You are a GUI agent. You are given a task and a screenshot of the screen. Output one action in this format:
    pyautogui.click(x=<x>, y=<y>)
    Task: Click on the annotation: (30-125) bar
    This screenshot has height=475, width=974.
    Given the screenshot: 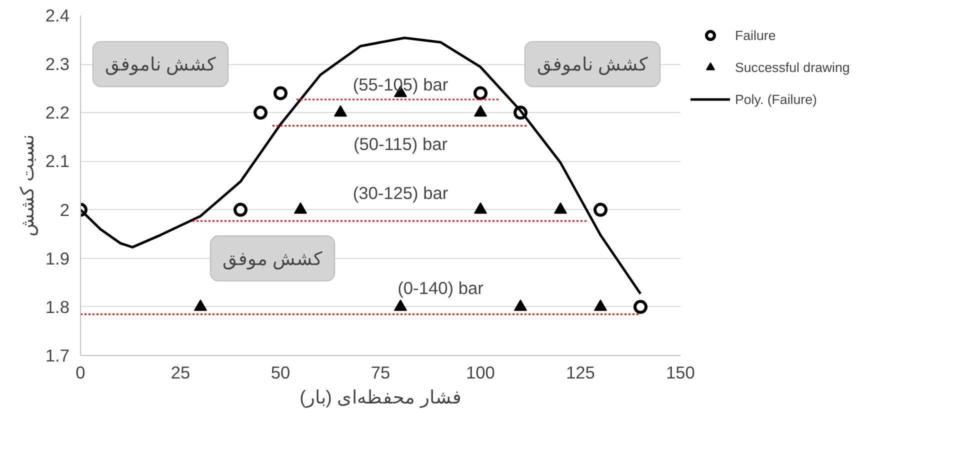 What is the action you would take?
    pyautogui.click(x=400, y=192)
    